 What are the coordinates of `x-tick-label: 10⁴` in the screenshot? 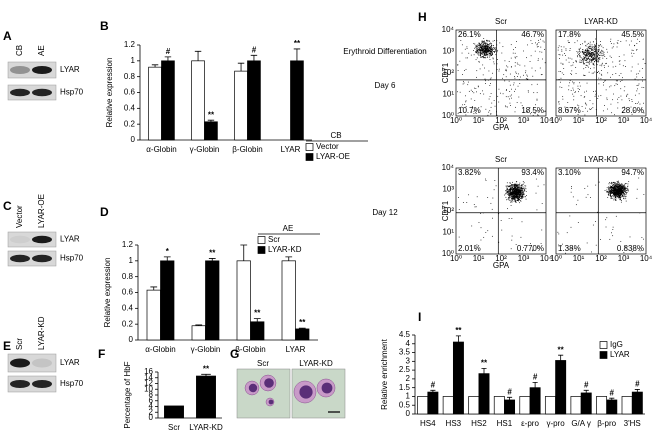 It's located at (646, 258).